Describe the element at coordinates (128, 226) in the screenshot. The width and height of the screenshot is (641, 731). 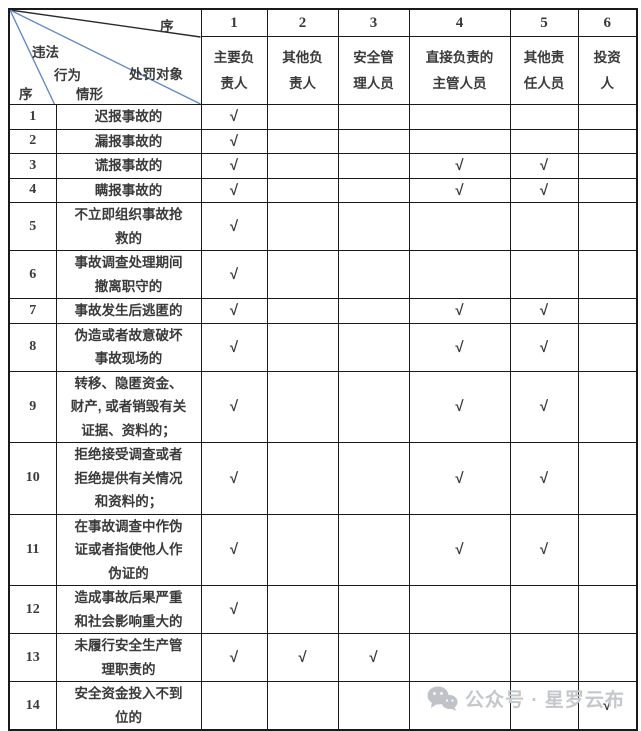
I see `violation-text-cell: 不立即组织事故抢 救的` at that location.